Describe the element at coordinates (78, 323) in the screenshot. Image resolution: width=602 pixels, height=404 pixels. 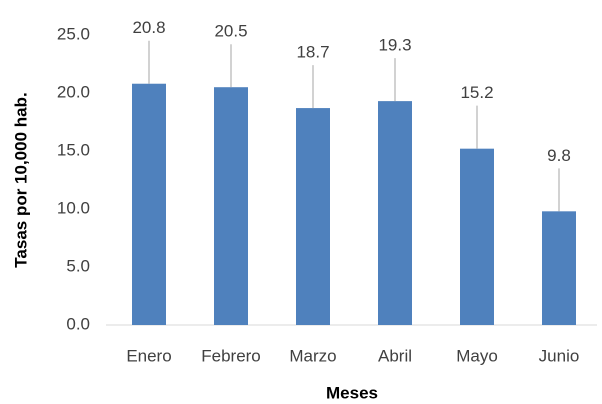
I see `y-tick-label: 0.0` at that location.